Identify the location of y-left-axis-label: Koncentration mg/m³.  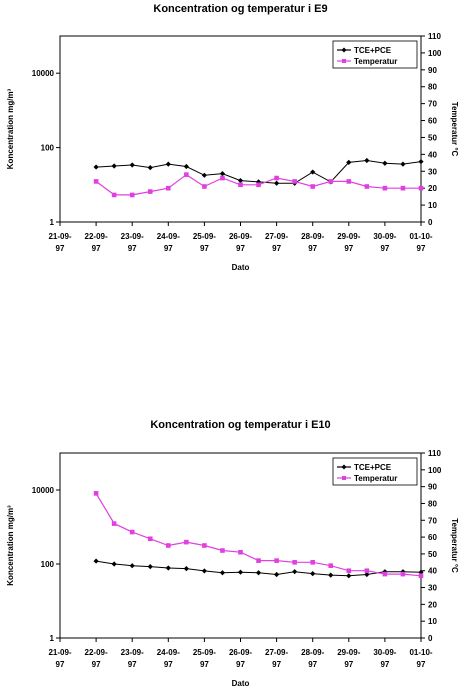
(10, 545).